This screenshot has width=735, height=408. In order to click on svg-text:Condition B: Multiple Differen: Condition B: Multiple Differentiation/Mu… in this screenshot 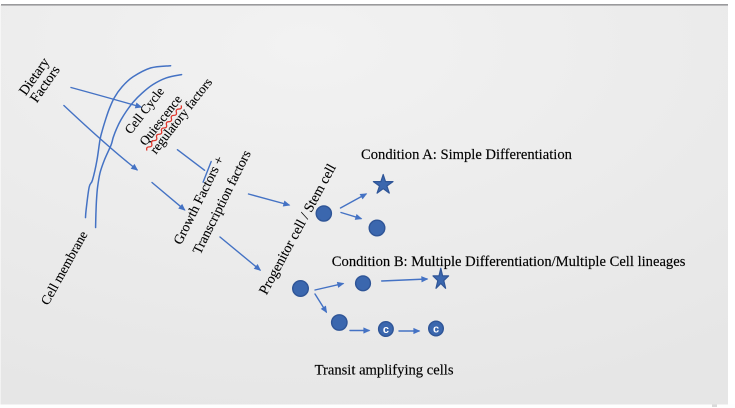, I will do `click(509, 262)`.